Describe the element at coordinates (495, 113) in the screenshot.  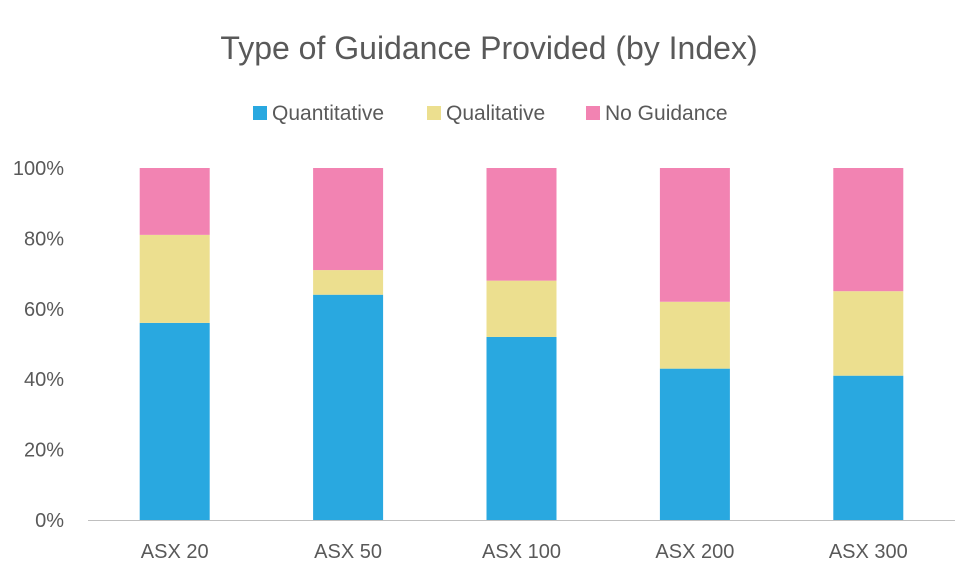
I see `legend-label: Qualitative` at that location.